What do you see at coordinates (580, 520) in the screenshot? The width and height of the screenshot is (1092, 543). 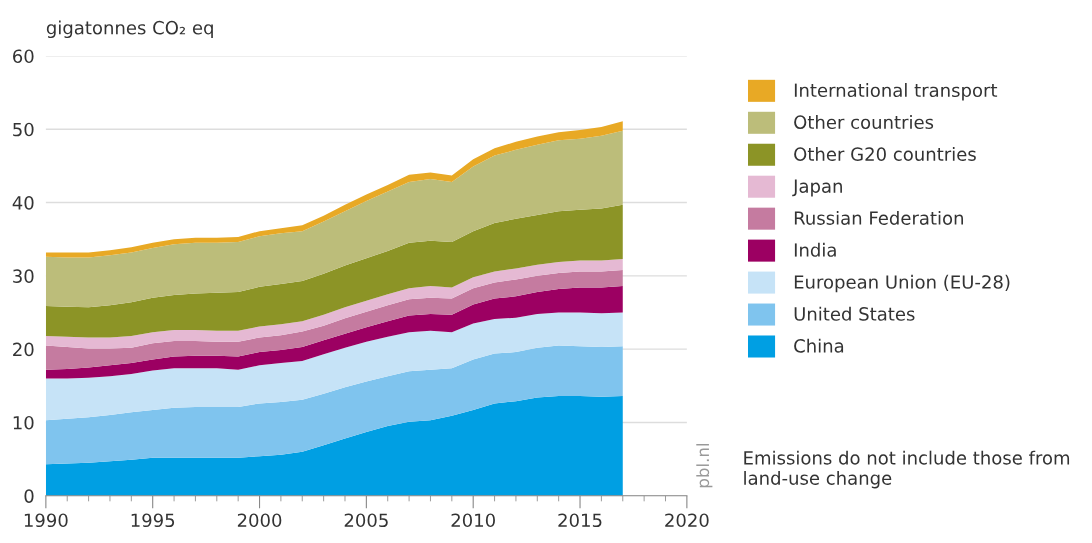 I see `x-tick-label: 2015` at bounding box center [580, 520].